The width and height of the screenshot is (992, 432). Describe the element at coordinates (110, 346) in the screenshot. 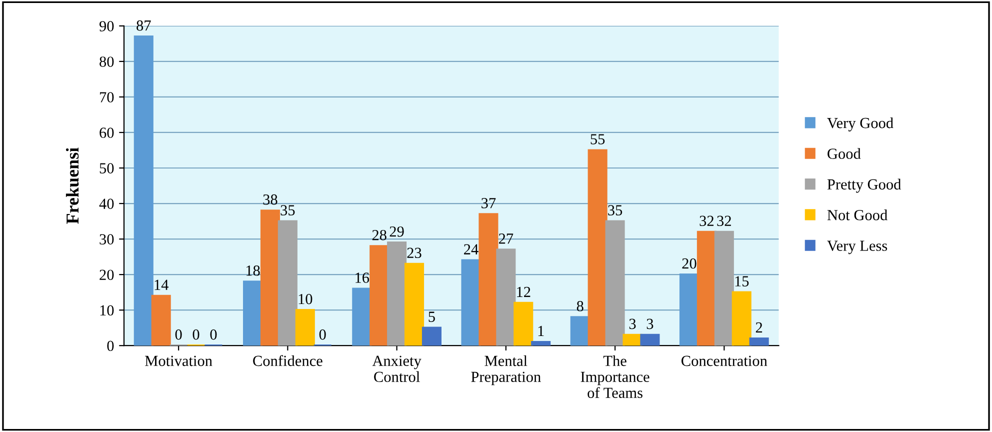

I see `y-tick-label: 0` at that location.